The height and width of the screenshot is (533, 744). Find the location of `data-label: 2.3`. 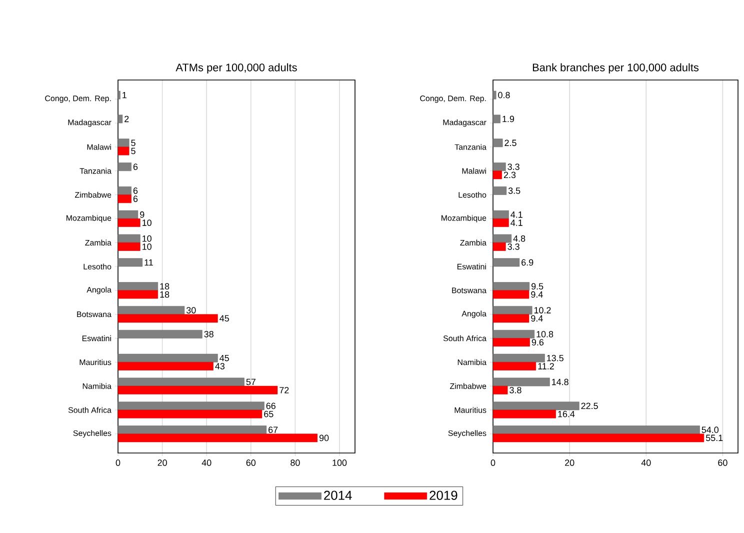

data-label: 2.3 is located at coordinates (510, 175).